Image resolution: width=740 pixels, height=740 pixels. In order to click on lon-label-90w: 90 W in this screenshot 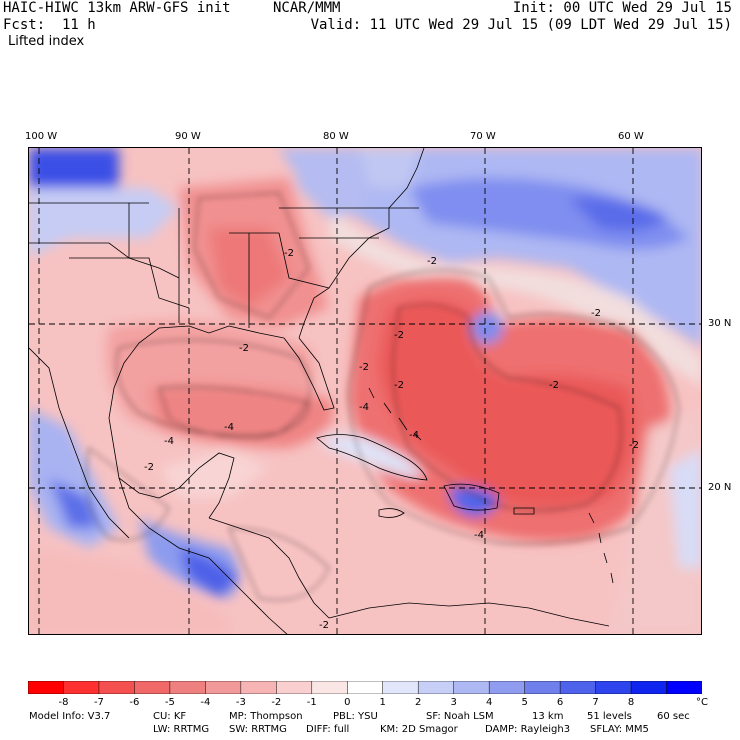, I will do `click(188, 136)`.